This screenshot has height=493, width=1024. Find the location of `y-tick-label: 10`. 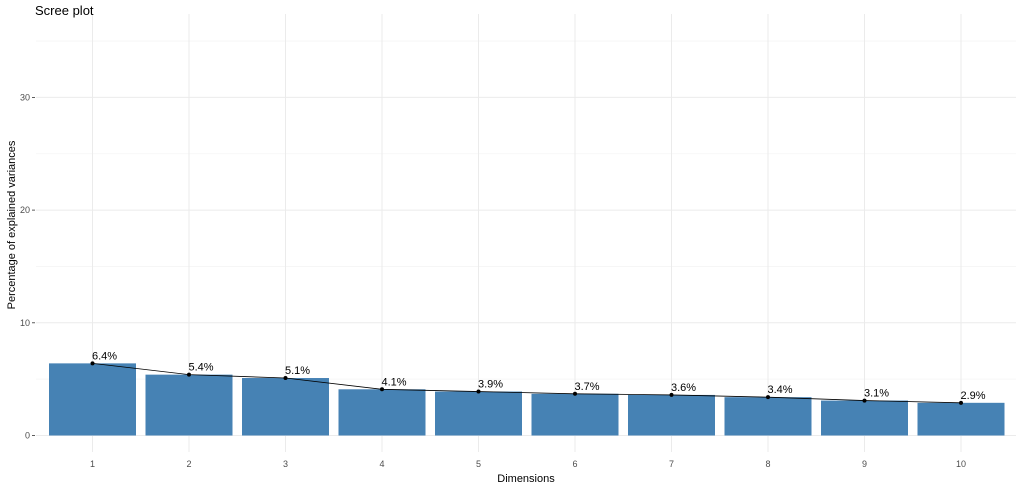

y-tick-label: 10 is located at coordinates (25, 323).